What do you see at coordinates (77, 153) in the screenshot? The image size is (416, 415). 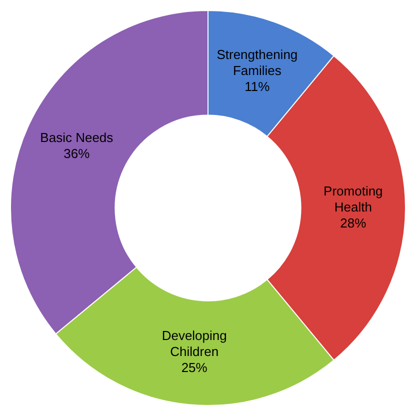 I see `data-label: 36%` at bounding box center [77, 153].